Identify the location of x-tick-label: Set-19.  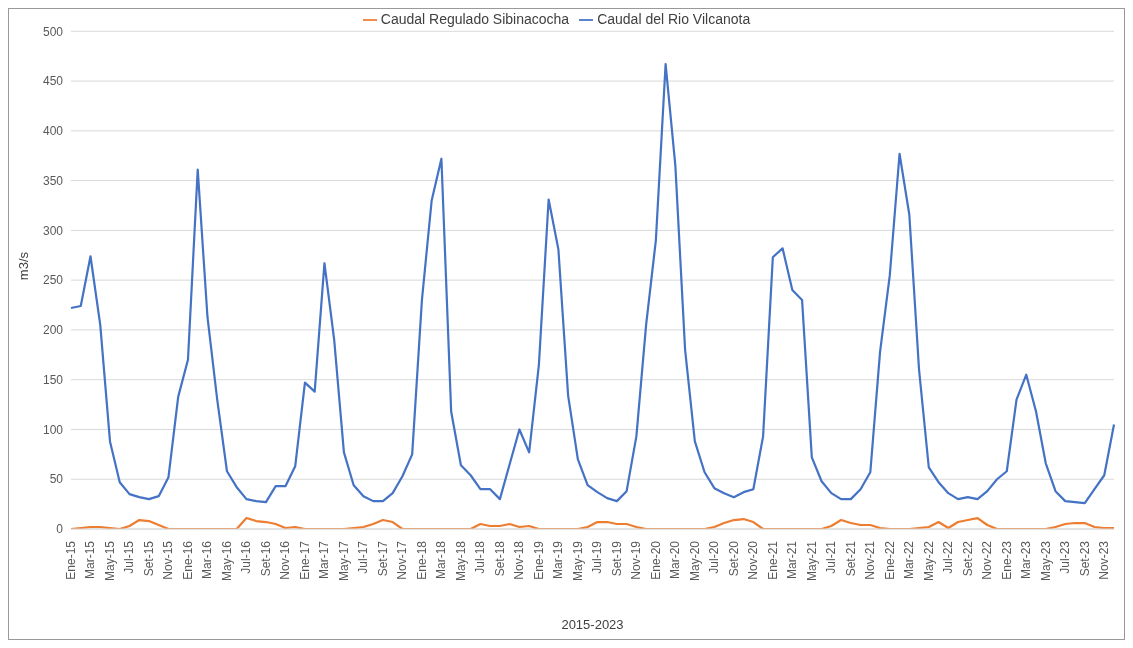
(616, 558).